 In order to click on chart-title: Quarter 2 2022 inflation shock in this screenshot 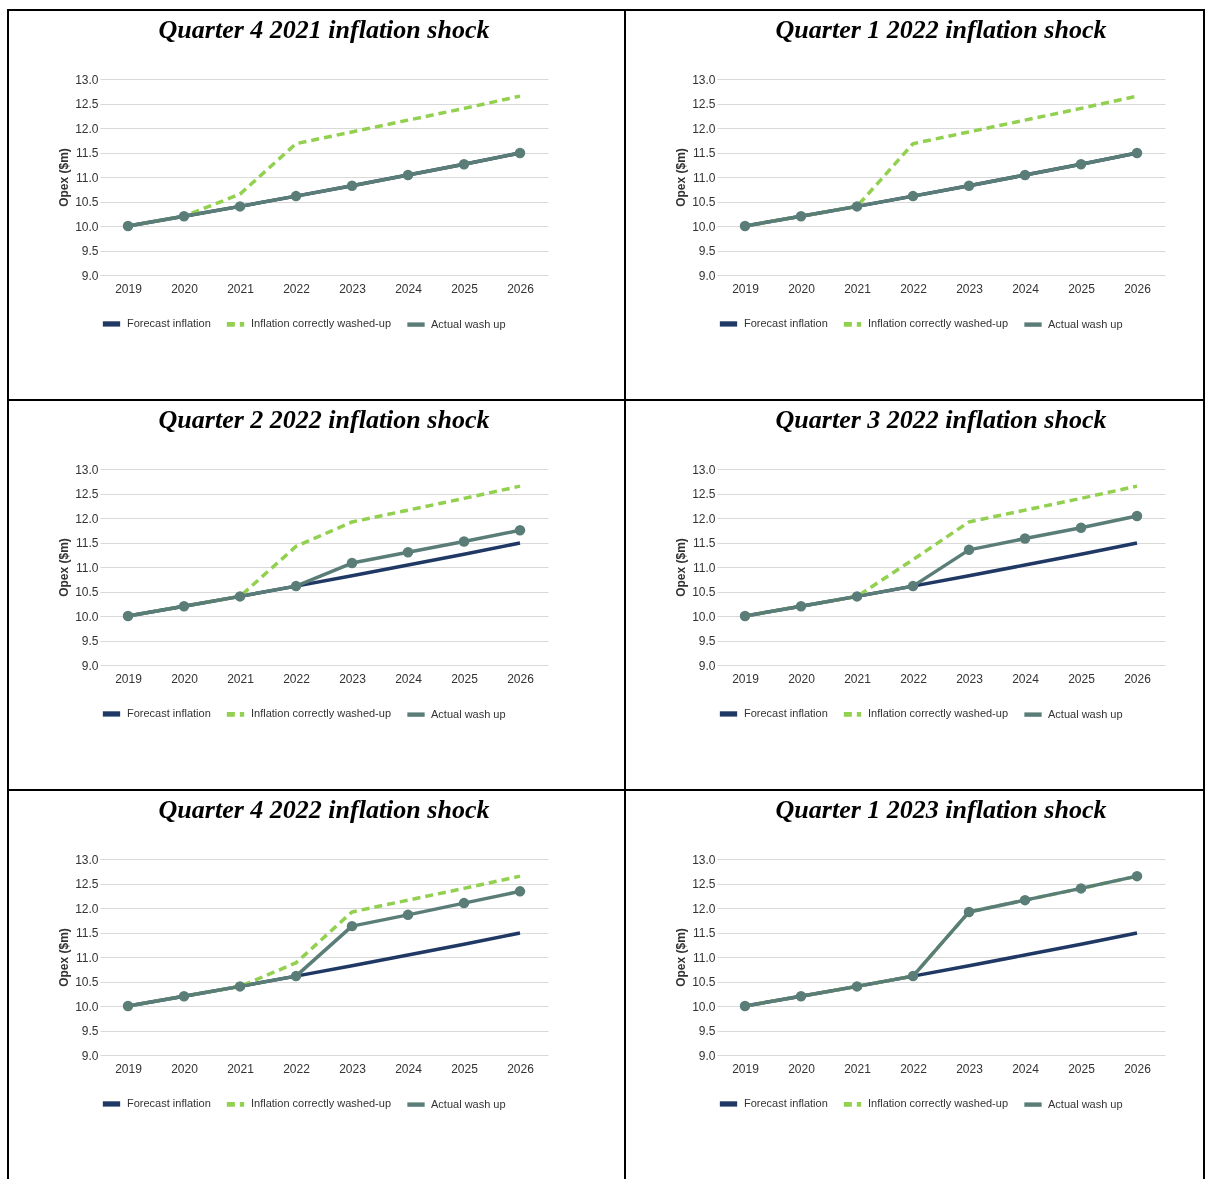, I will do `click(324, 419)`.